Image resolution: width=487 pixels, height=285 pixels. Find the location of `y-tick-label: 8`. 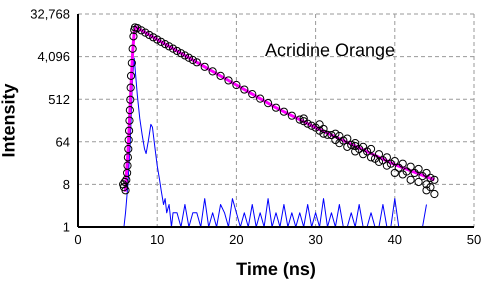

y-tick-label: 8 is located at coordinates (66, 184).